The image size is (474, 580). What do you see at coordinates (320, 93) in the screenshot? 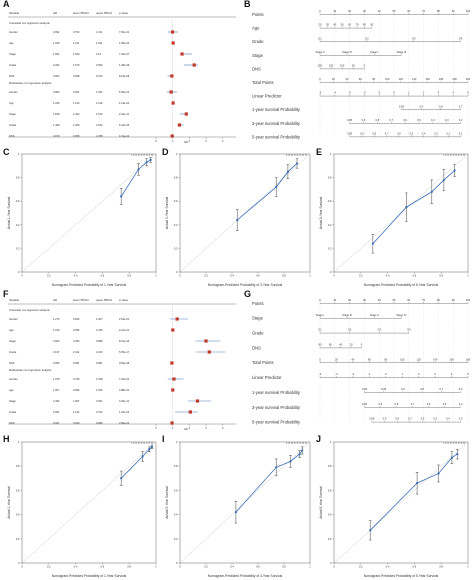
I see `nomogram-tick-label: -5` at bounding box center [320, 93].